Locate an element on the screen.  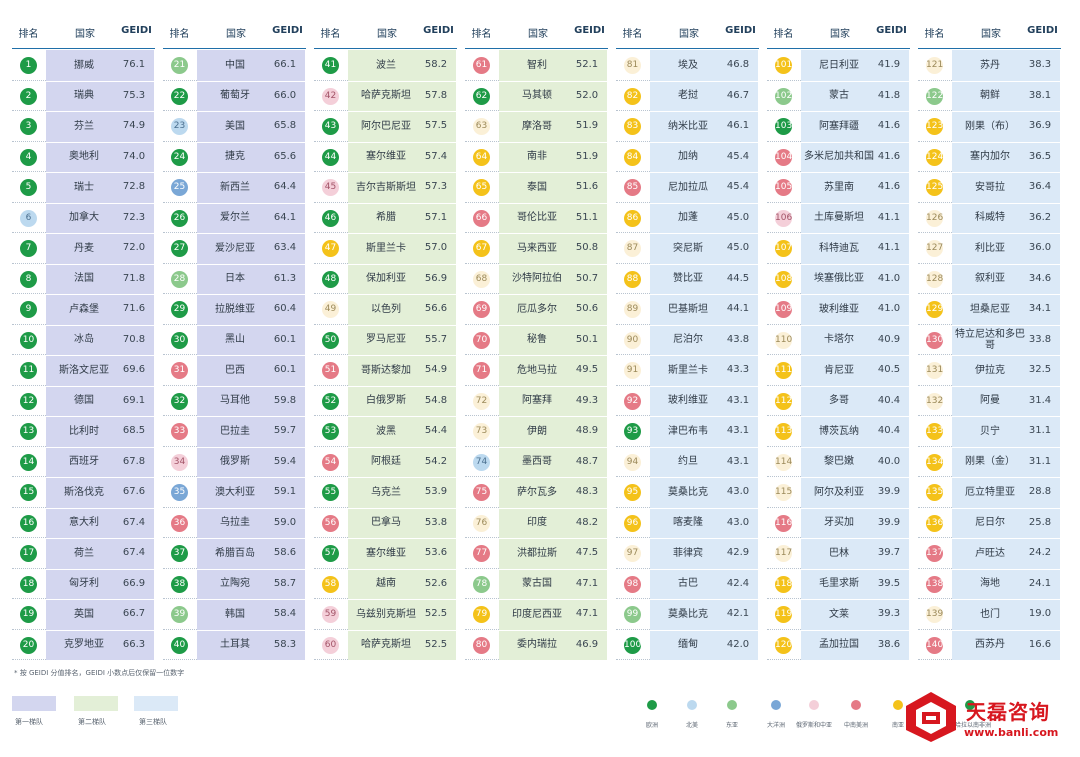
geidi-score: 76.1 is located at coordinates (134, 64).